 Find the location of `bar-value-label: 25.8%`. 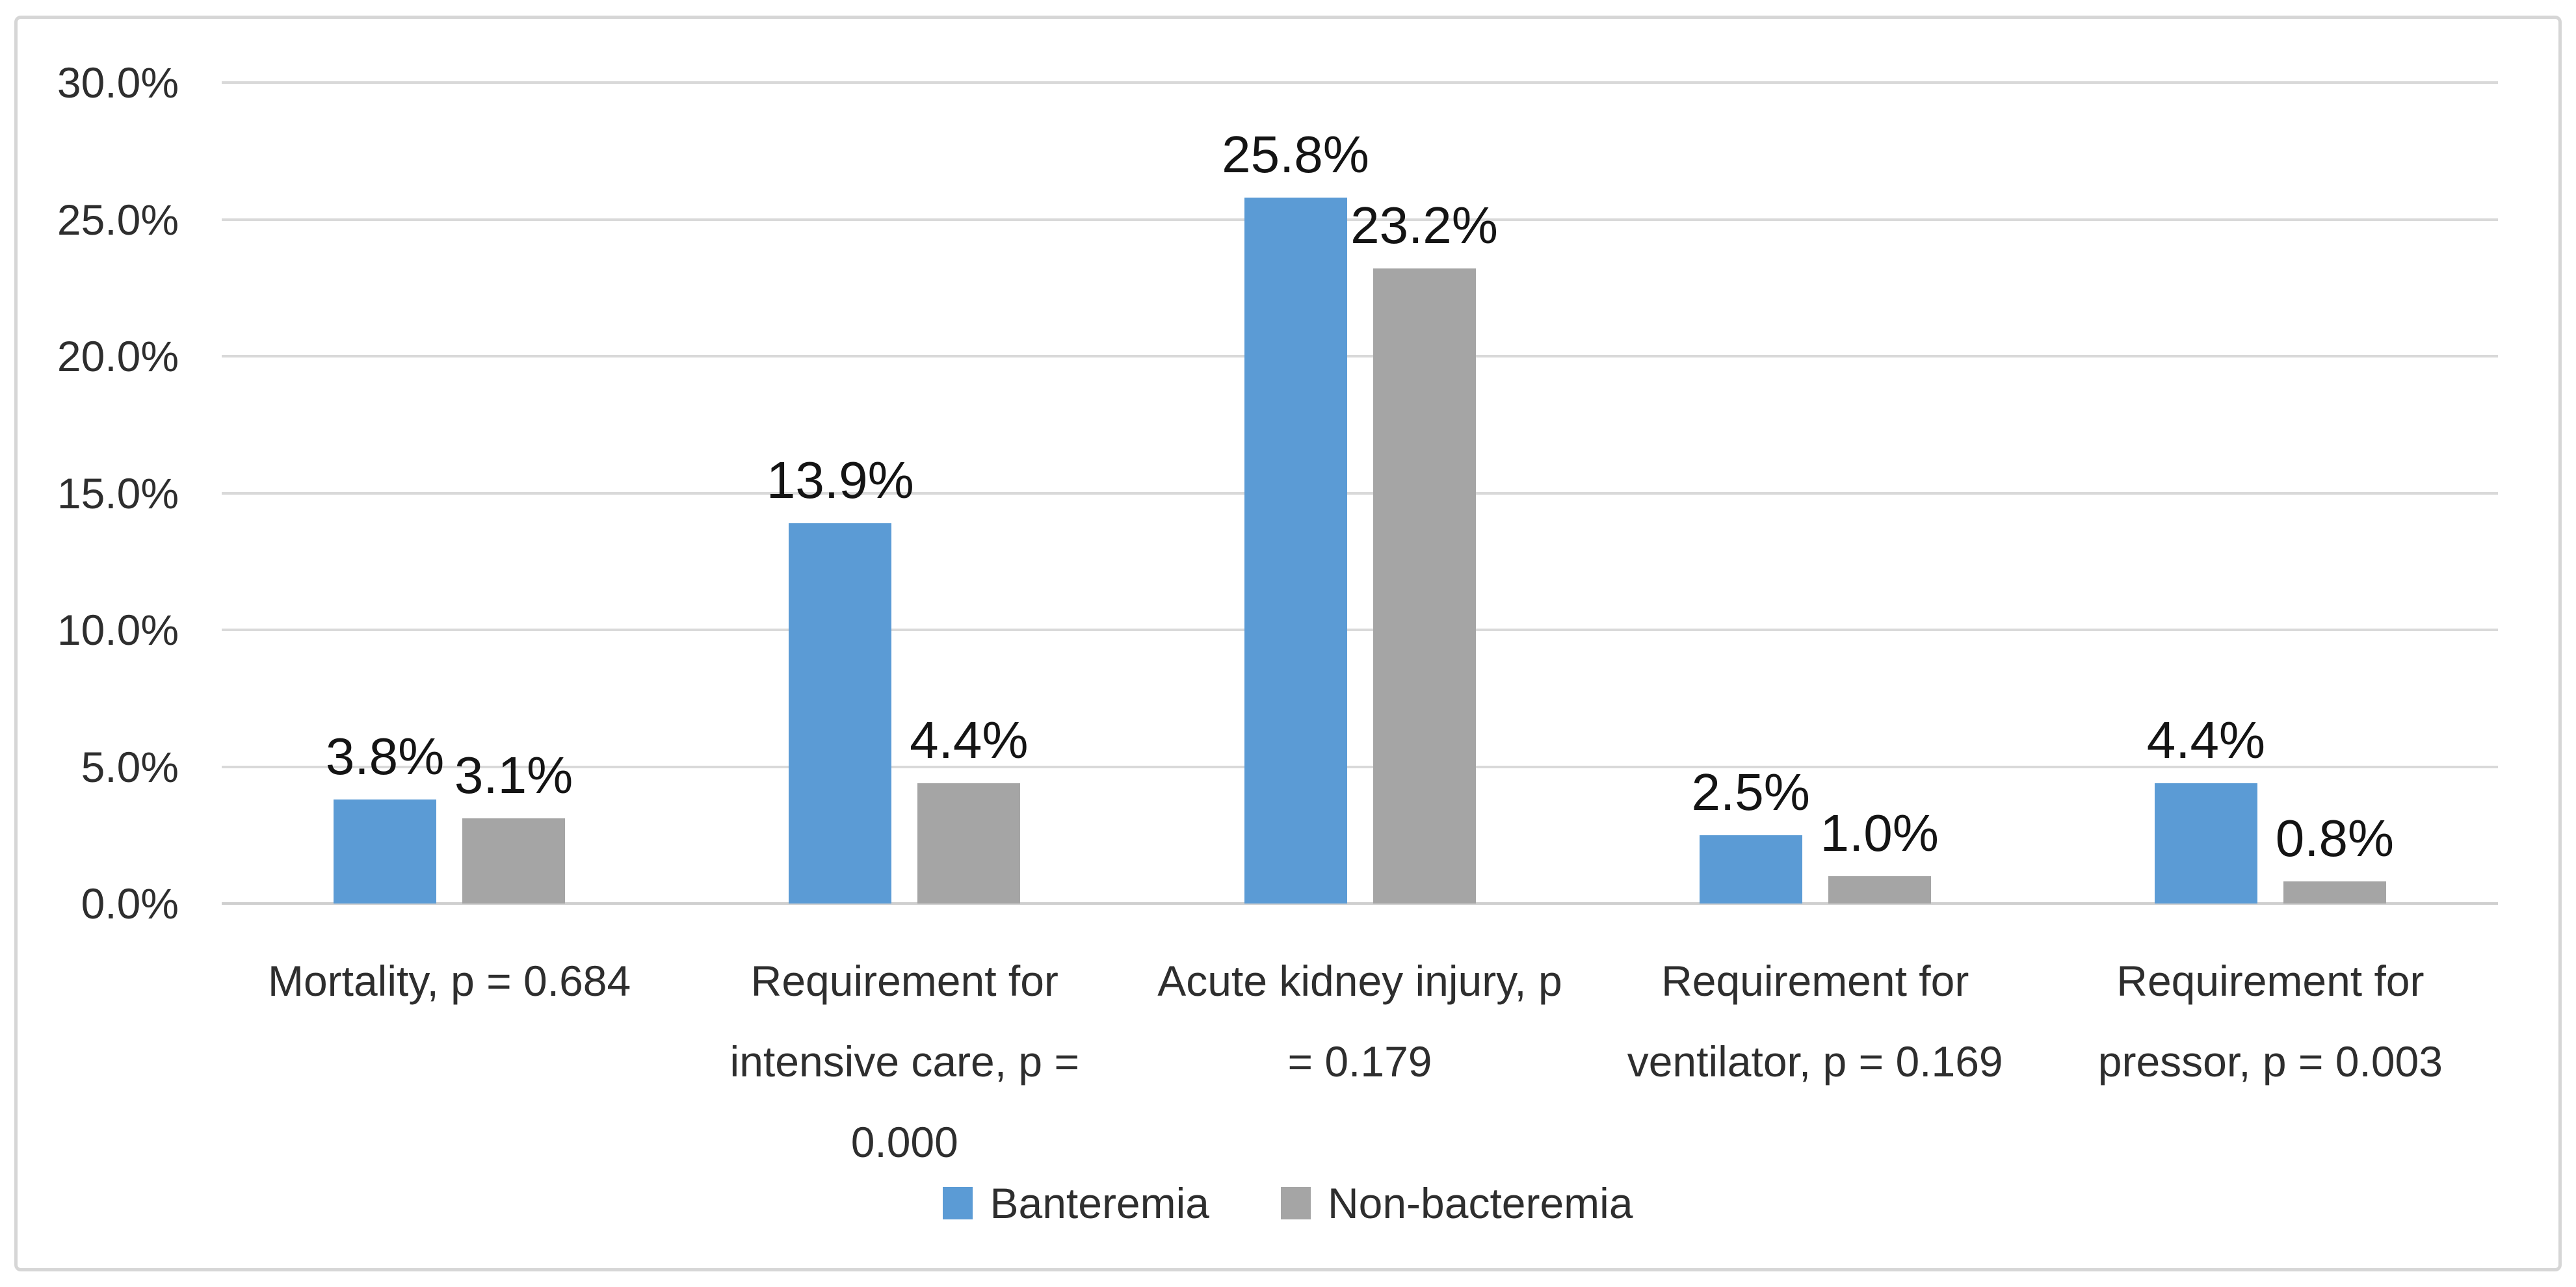

bar-value-label: 25.8% is located at coordinates (1295, 154).